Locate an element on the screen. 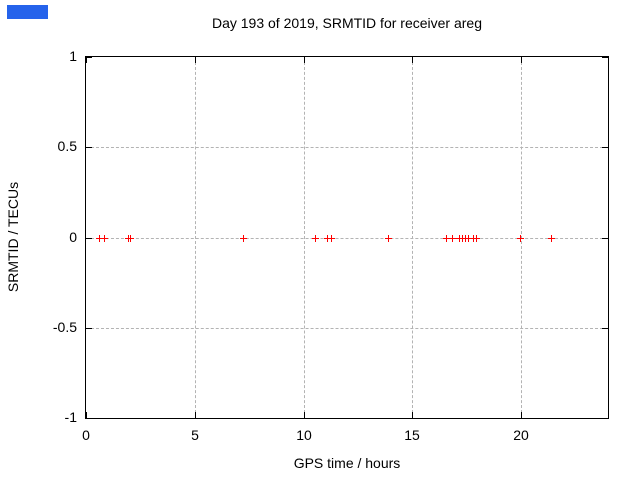 This screenshot has width=640, height=480. x-tick-label: 5 is located at coordinates (195, 435).